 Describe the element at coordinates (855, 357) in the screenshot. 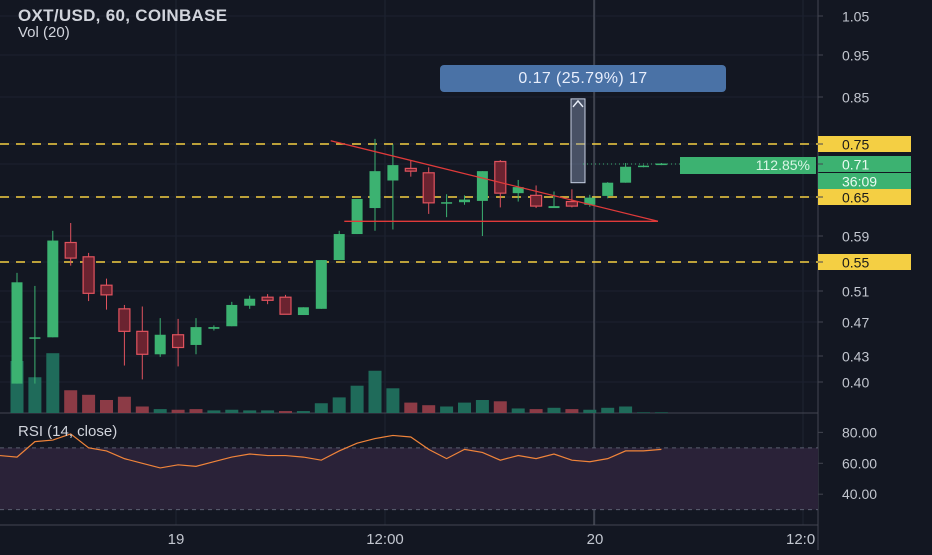

I see `price-tick-label: 0.43` at that location.